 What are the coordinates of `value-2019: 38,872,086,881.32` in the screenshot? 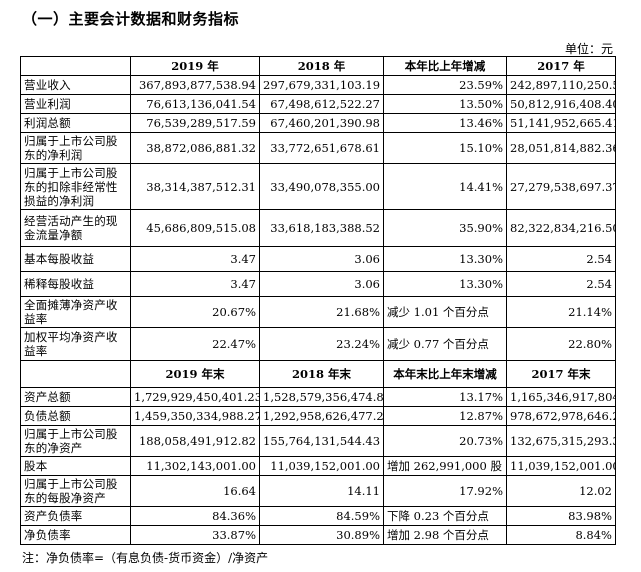 It's located at (195, 148).